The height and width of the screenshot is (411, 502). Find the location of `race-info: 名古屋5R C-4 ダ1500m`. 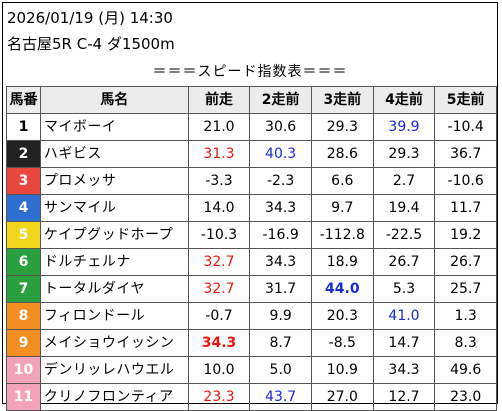

race-info: 名古屋5R C-4 ダ1500m is located at coordinates (91, 44).